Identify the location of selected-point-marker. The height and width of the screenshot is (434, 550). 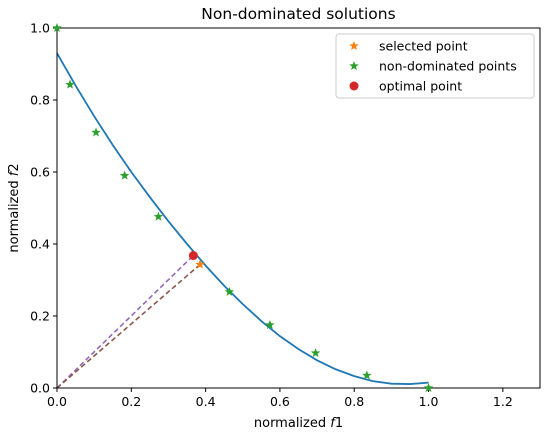
(200, 264).